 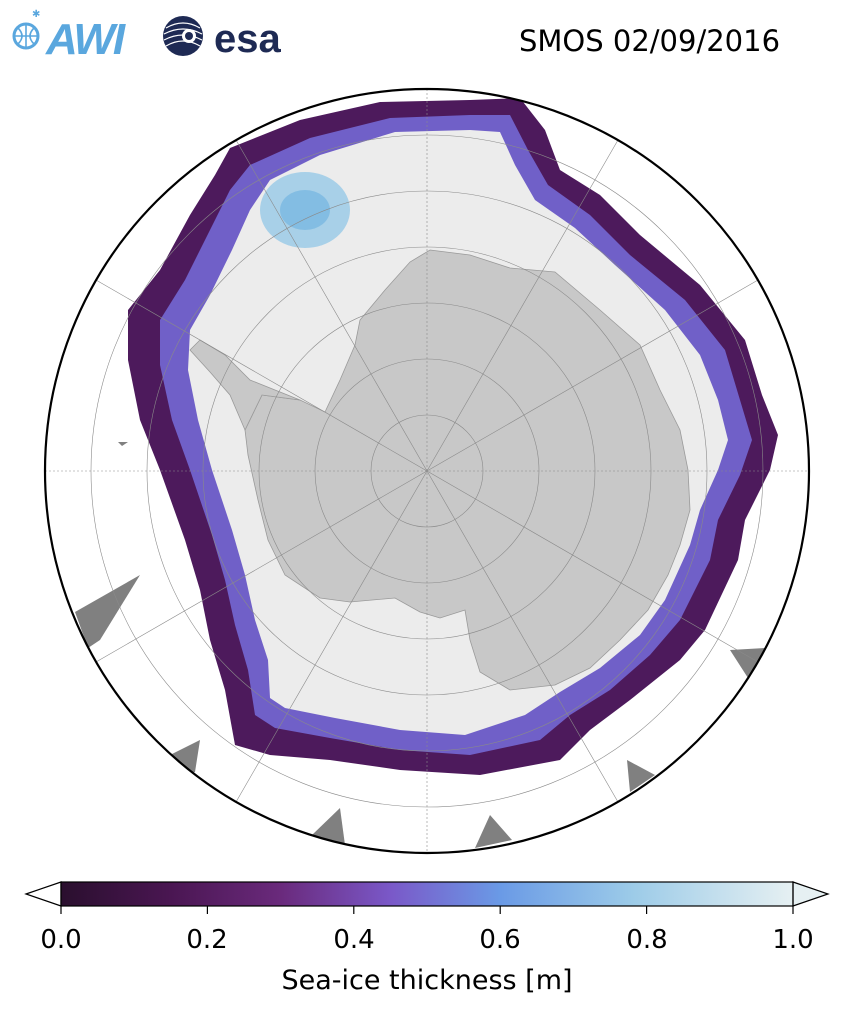 I want to click on antarctic-peninsula, so click(x=245, y=385).